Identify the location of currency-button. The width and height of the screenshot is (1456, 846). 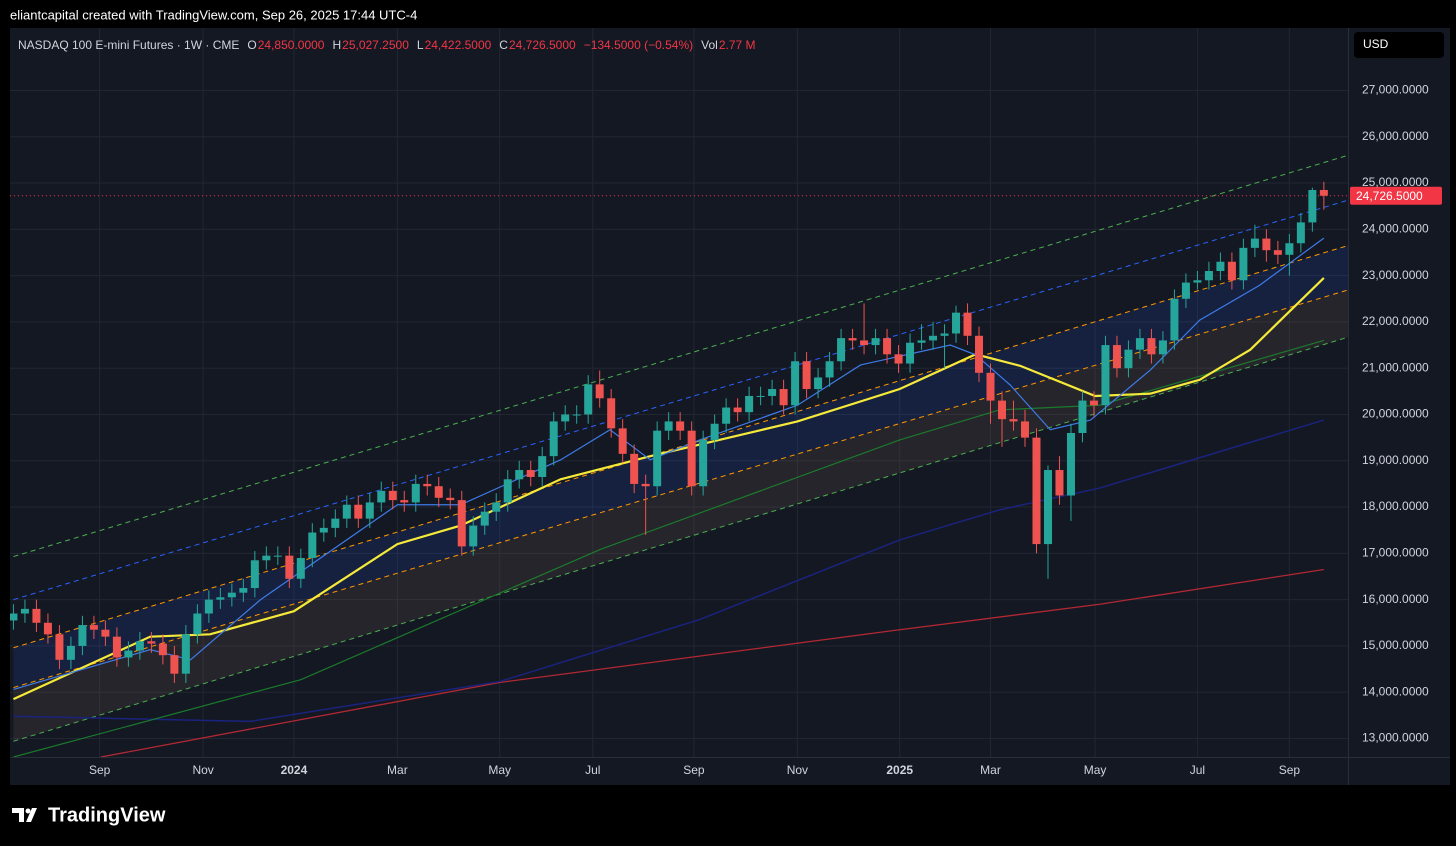
(1399, 45).